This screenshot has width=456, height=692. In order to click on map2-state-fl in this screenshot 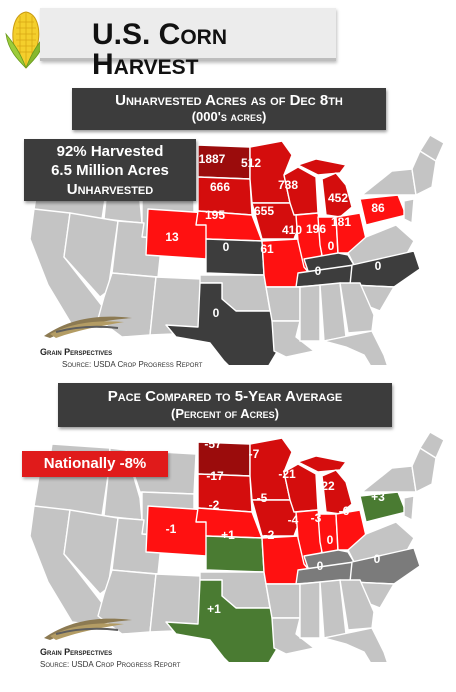, I will do `click(356, 644)`.